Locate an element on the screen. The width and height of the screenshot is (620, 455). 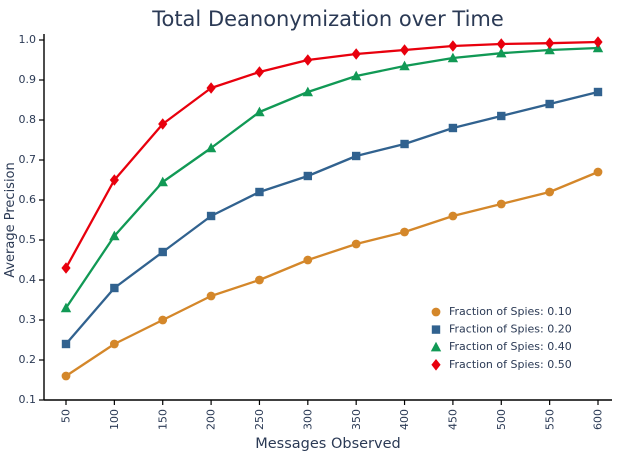
chart-title: Total Deanonymization over Time is located at coordinates (327, 19).